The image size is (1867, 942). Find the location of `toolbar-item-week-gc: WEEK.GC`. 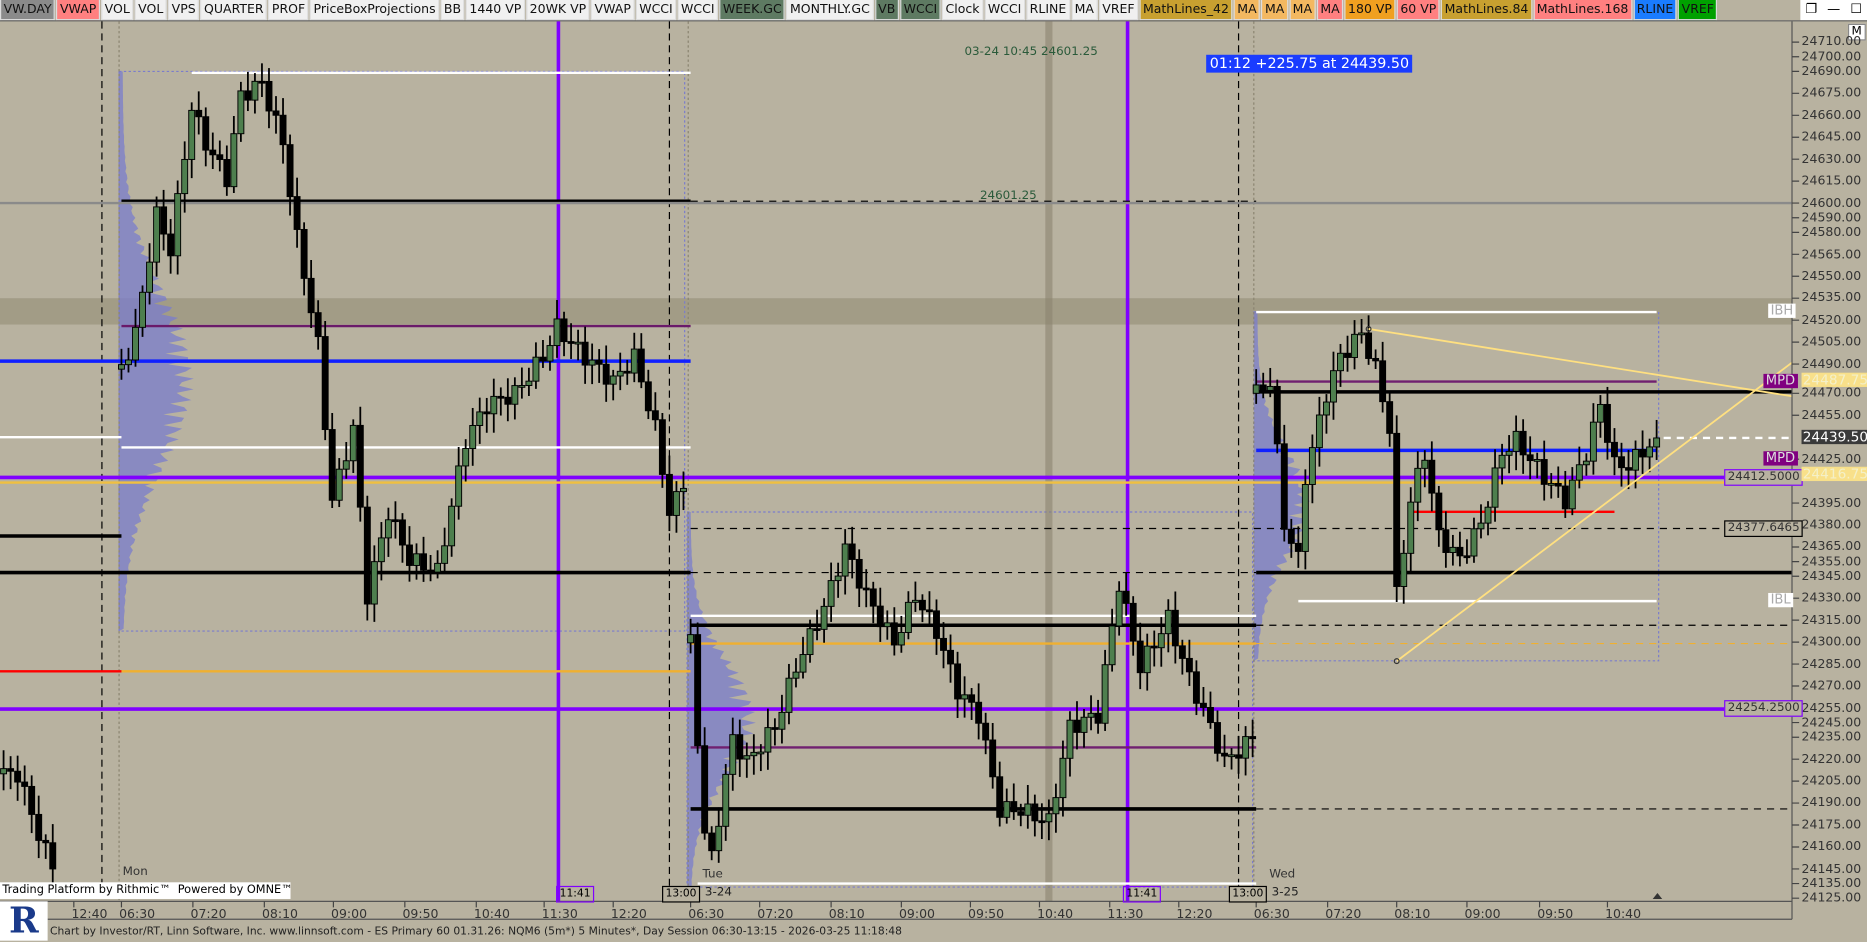

toolbar-item-week-gc: WEEK.GC is located at coordinates (752, 10).